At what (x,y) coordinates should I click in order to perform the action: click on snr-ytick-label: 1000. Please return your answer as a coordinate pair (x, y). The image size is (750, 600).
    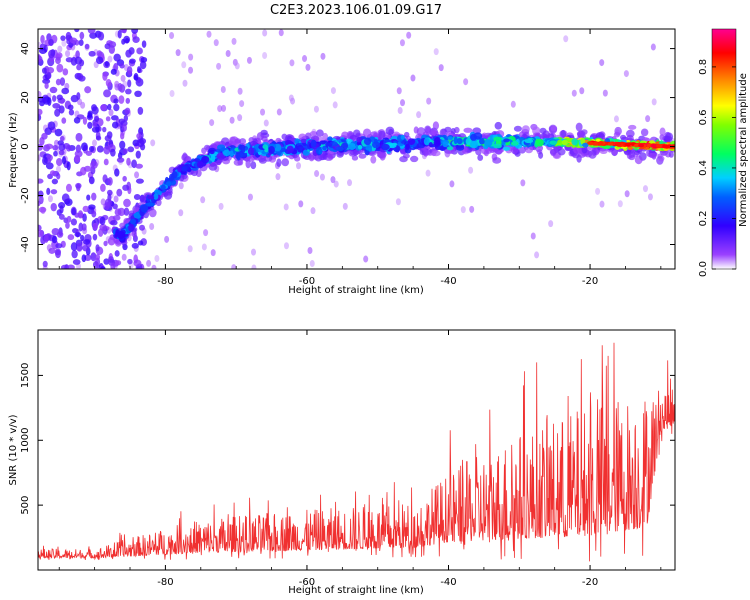
    Looking at the image, I should click on (25, 440).